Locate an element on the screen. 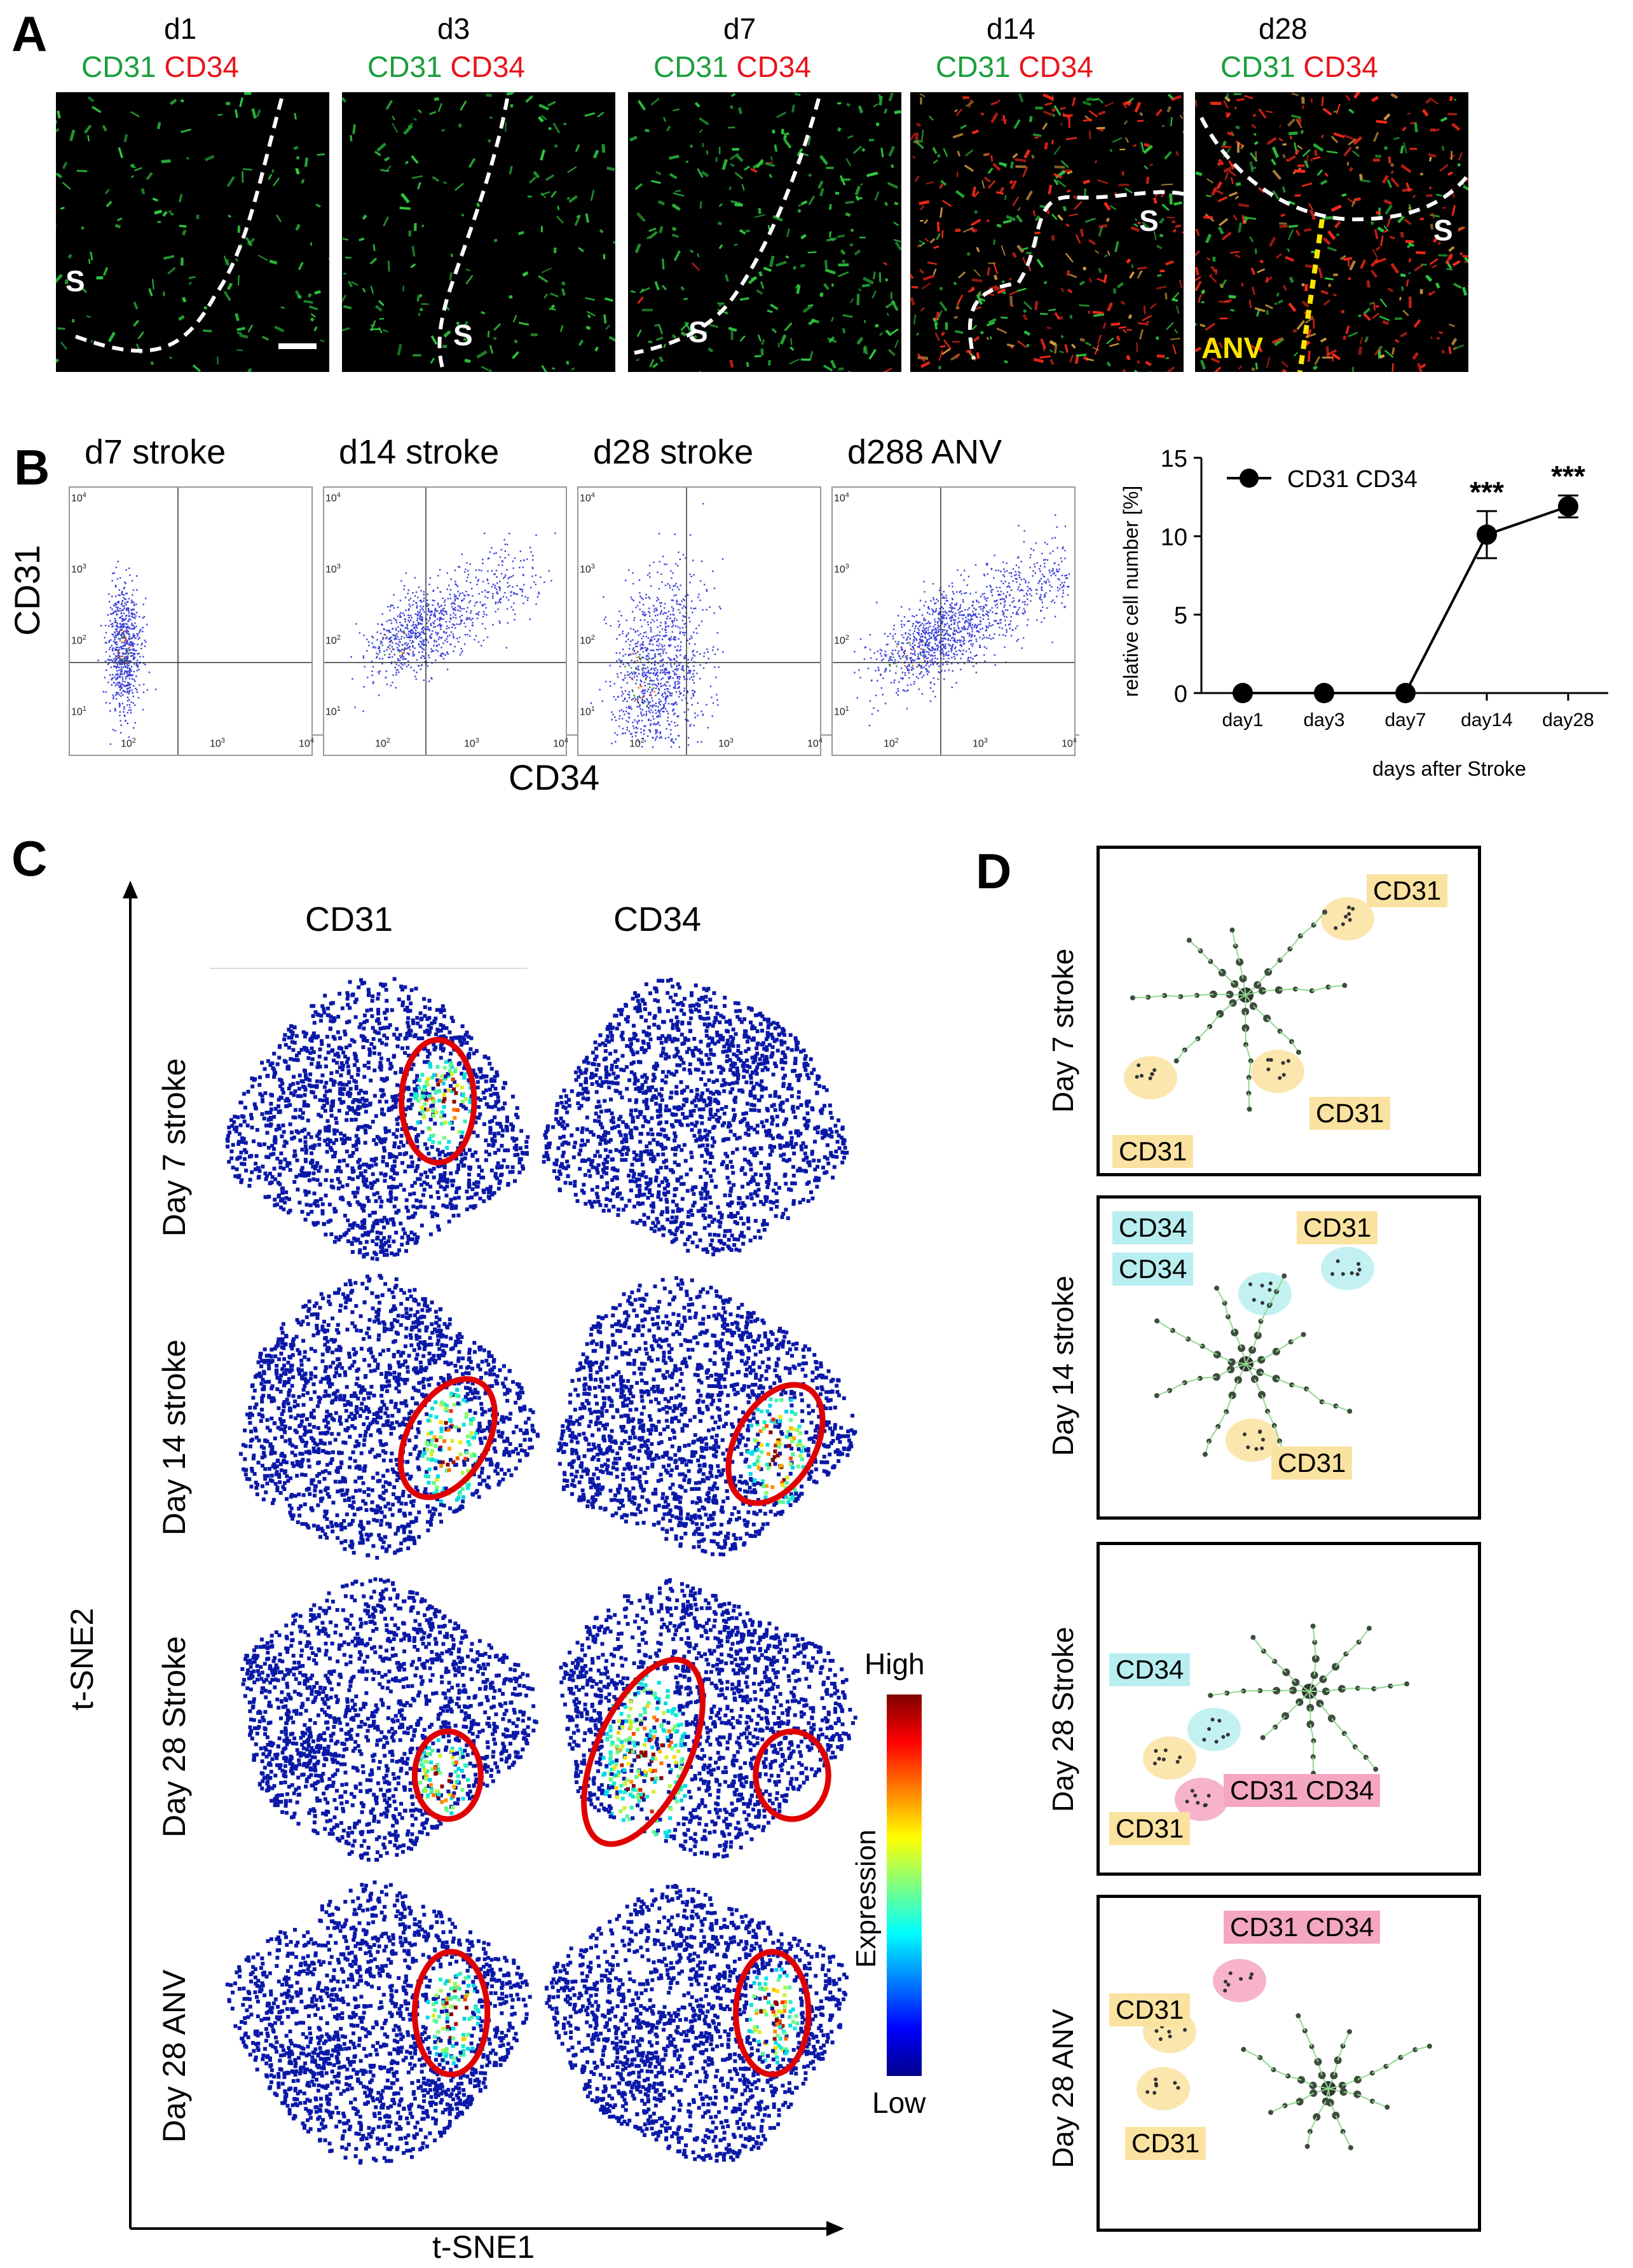 The image size is (1633, 2268). marker-cd31-label: CD31 is located at coordinates (1257, 66).